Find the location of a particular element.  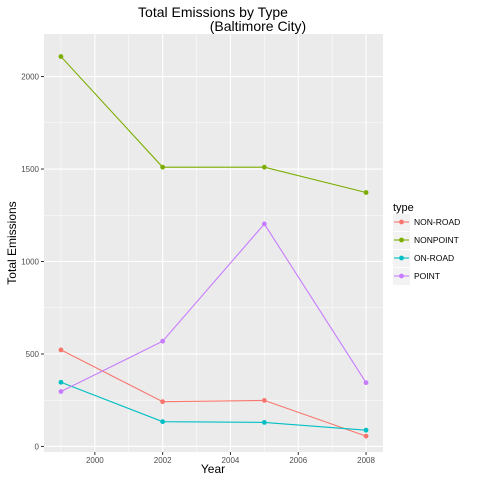

y-tick-label: 1000 is located at coordinates (30, 261).